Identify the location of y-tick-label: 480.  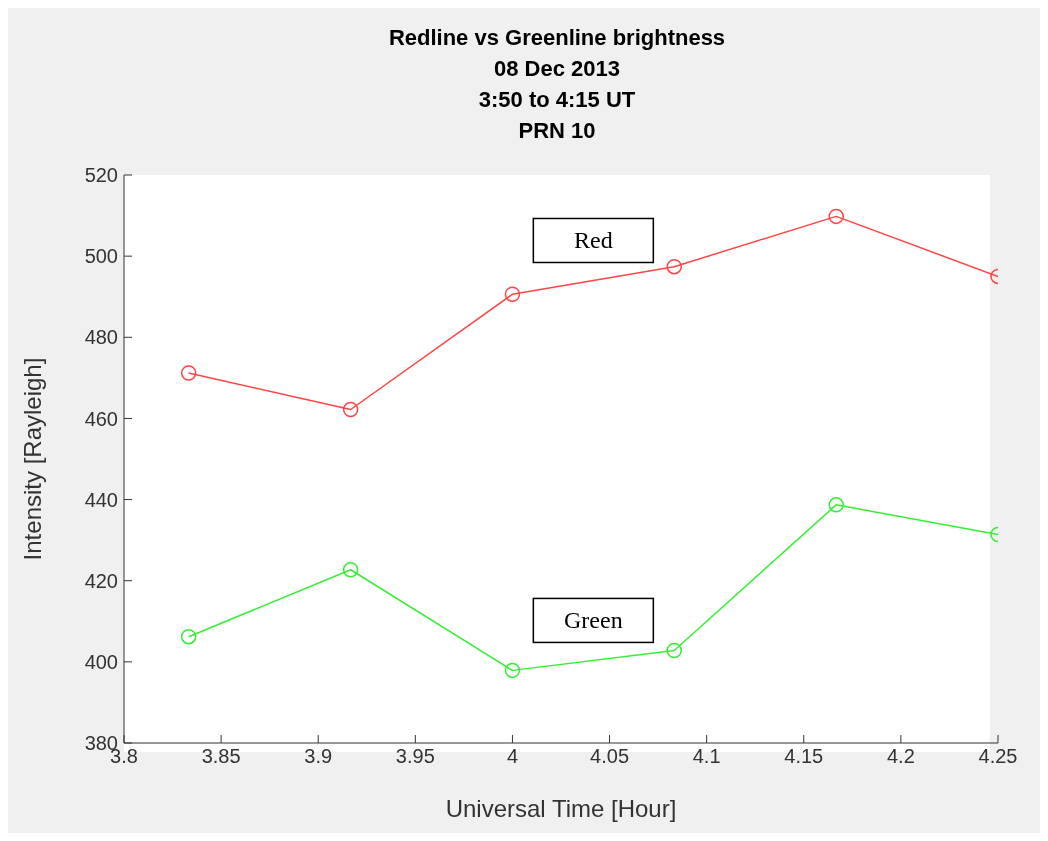
(101, 337).